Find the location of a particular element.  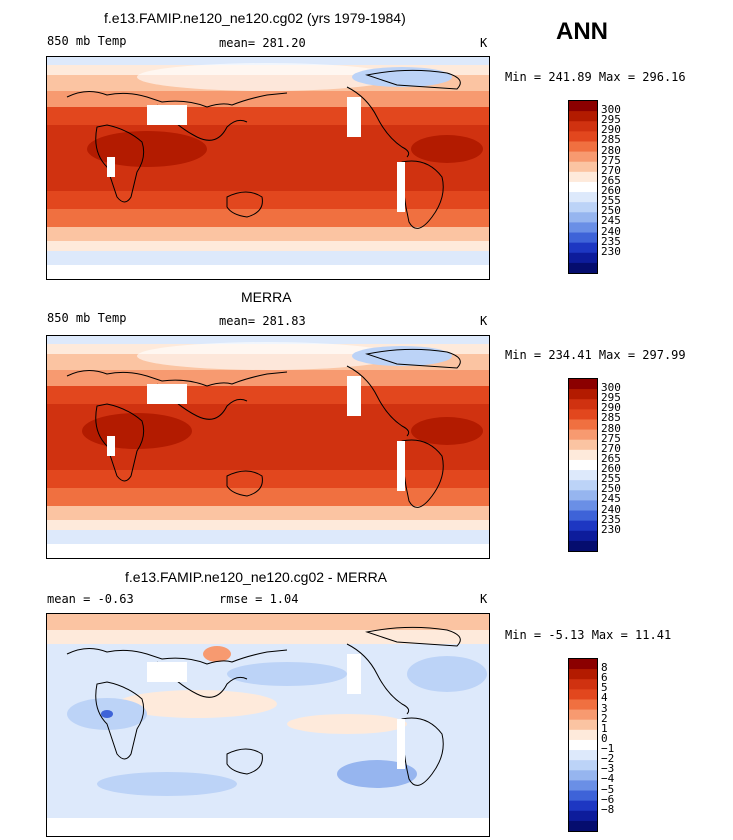

panel3-colorbar is located at coordinates (583, 745).